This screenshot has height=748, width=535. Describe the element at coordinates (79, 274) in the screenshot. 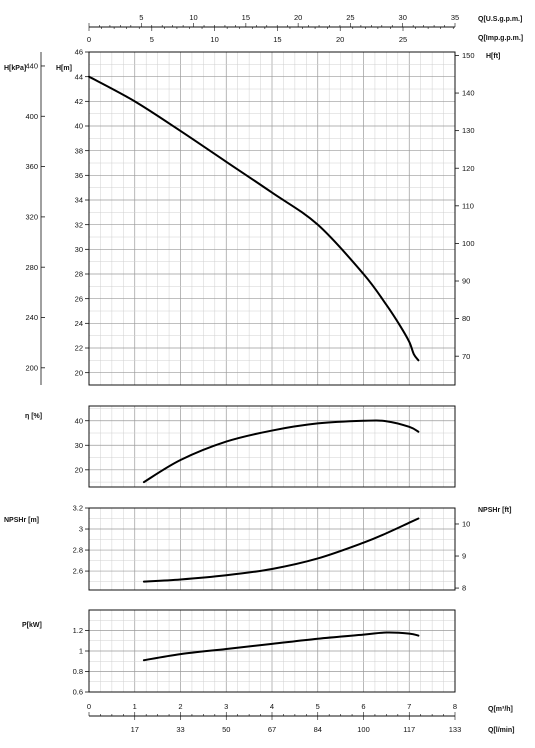

I see `head-ytick-label: 28` at that location.